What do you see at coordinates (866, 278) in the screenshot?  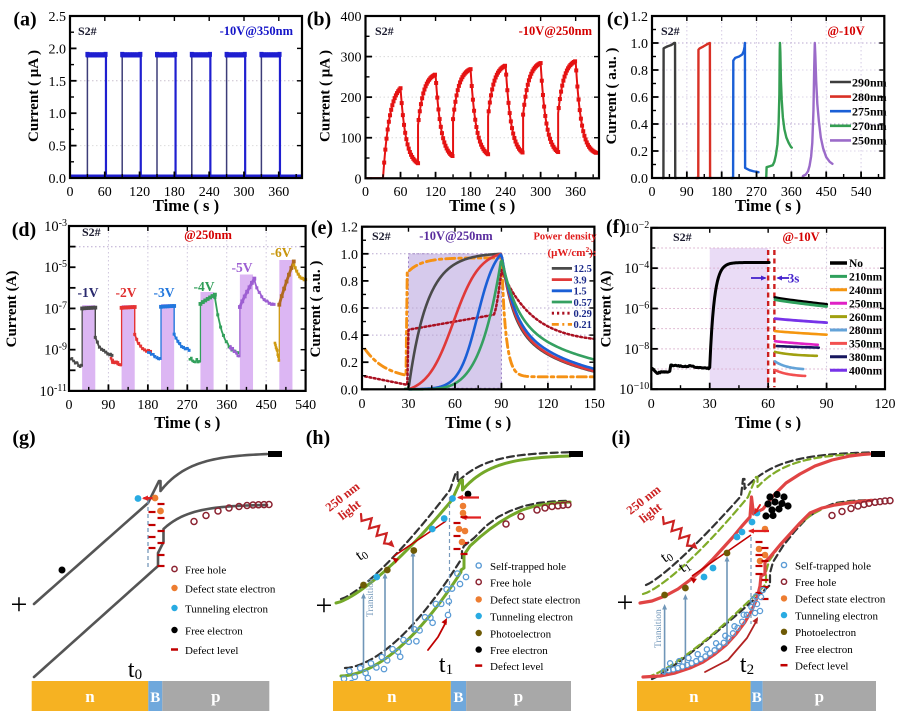 I see `svg-text: 210nm` at bounding box center [866, 278].